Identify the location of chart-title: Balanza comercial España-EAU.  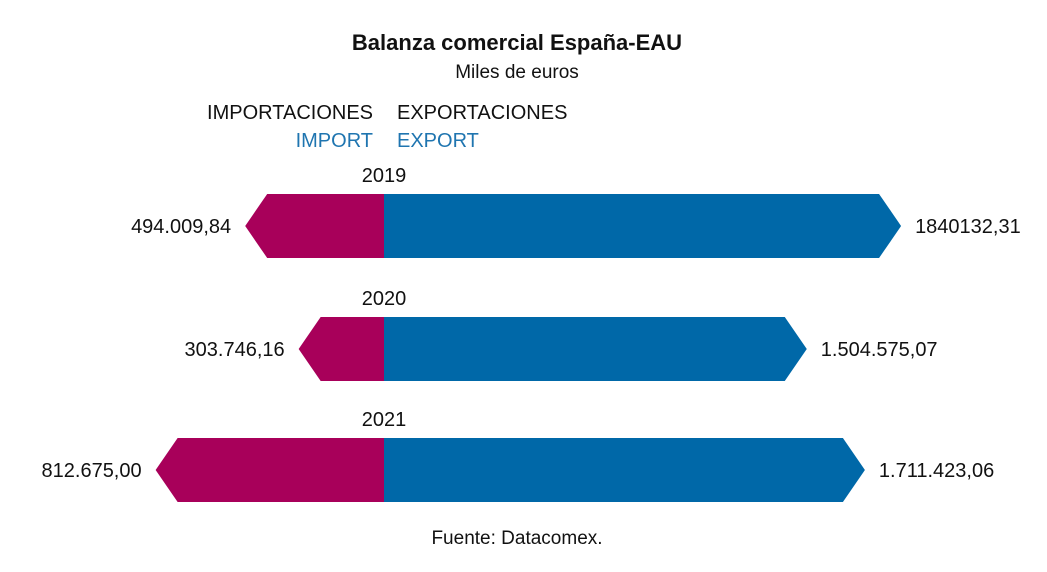
(517, 42).